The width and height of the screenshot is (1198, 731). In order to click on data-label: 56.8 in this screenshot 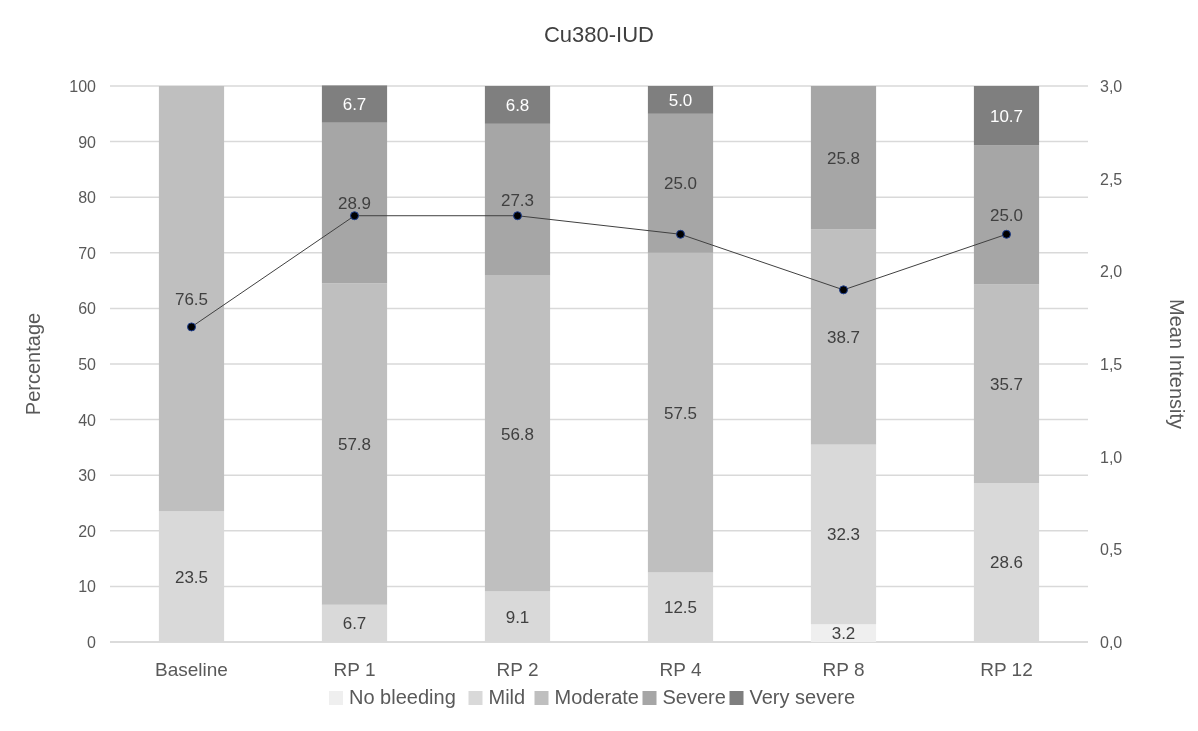, I will do `click(517, 434)`.